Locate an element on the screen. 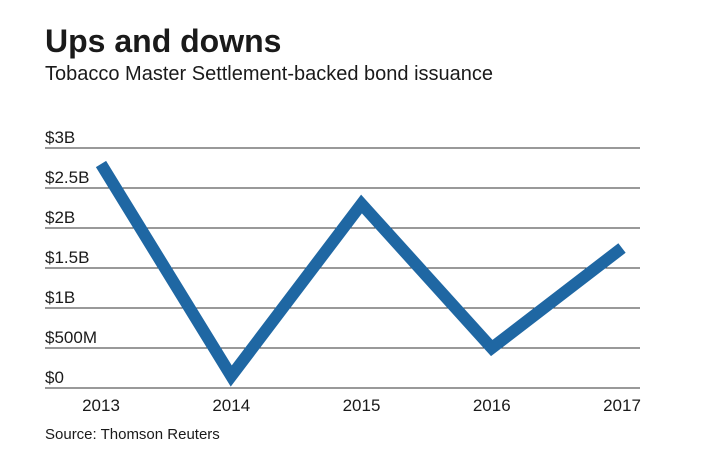 Image resolution: width=712 pixels, height=464 pixels. x-tick-label: 2013 is located at coordinates (101, 405).